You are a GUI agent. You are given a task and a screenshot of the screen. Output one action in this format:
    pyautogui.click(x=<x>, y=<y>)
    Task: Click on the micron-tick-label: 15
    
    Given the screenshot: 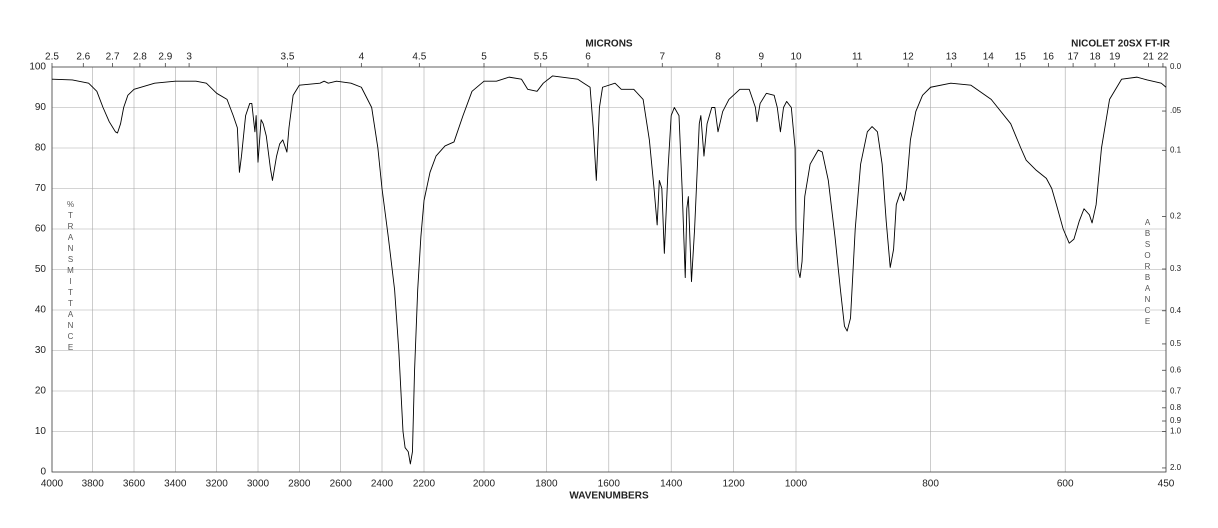 What is the action you would take?
    pyautogui.click(x=1021, y=57)
    